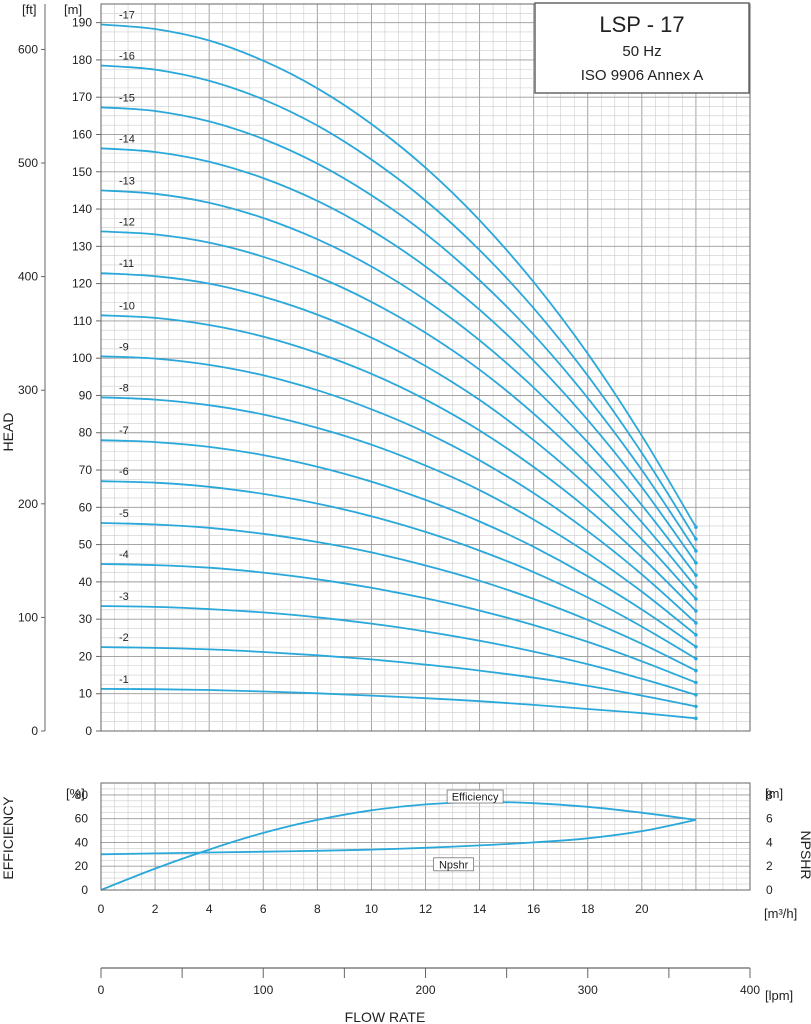  Describe the element at coordinates (124, 514) in the screenshot. I see `stage-label: -5` at that location.